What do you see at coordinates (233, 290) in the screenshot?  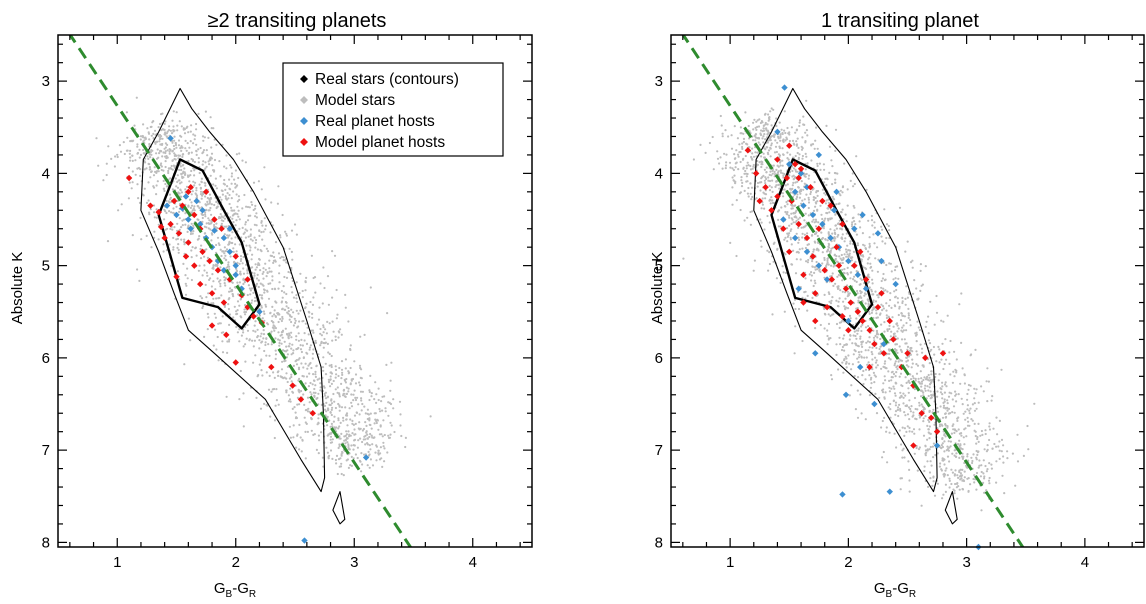 I see `contour-outer` at bounding box center [233, 290].